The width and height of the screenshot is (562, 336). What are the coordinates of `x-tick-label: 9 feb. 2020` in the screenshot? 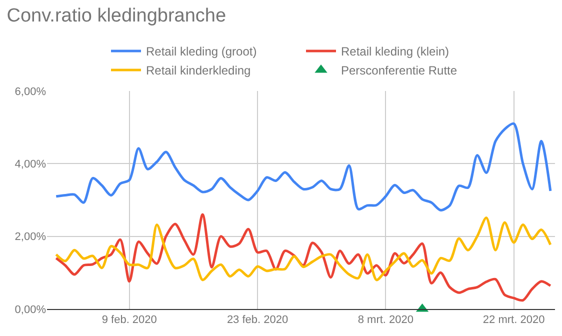 It's located at (129, 320).